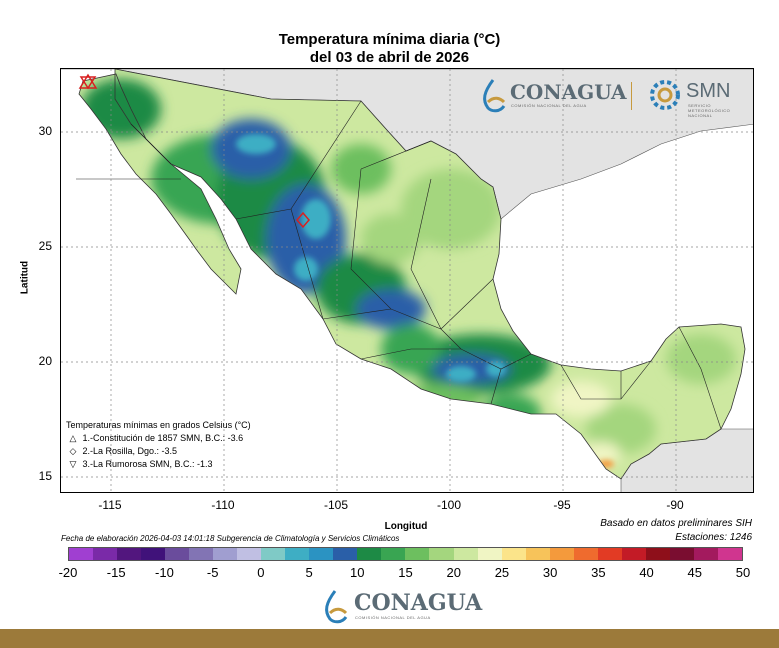 Image resolution: width=779 pixels, height=648 pixels. Describe the element at coordinates (223, 505) in the screenshot. I see `xtick-110: -110` at that location.